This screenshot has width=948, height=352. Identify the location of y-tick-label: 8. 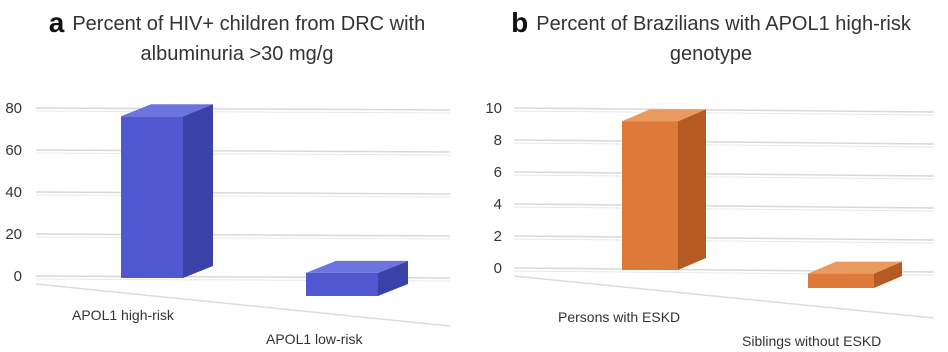
(498, 140).